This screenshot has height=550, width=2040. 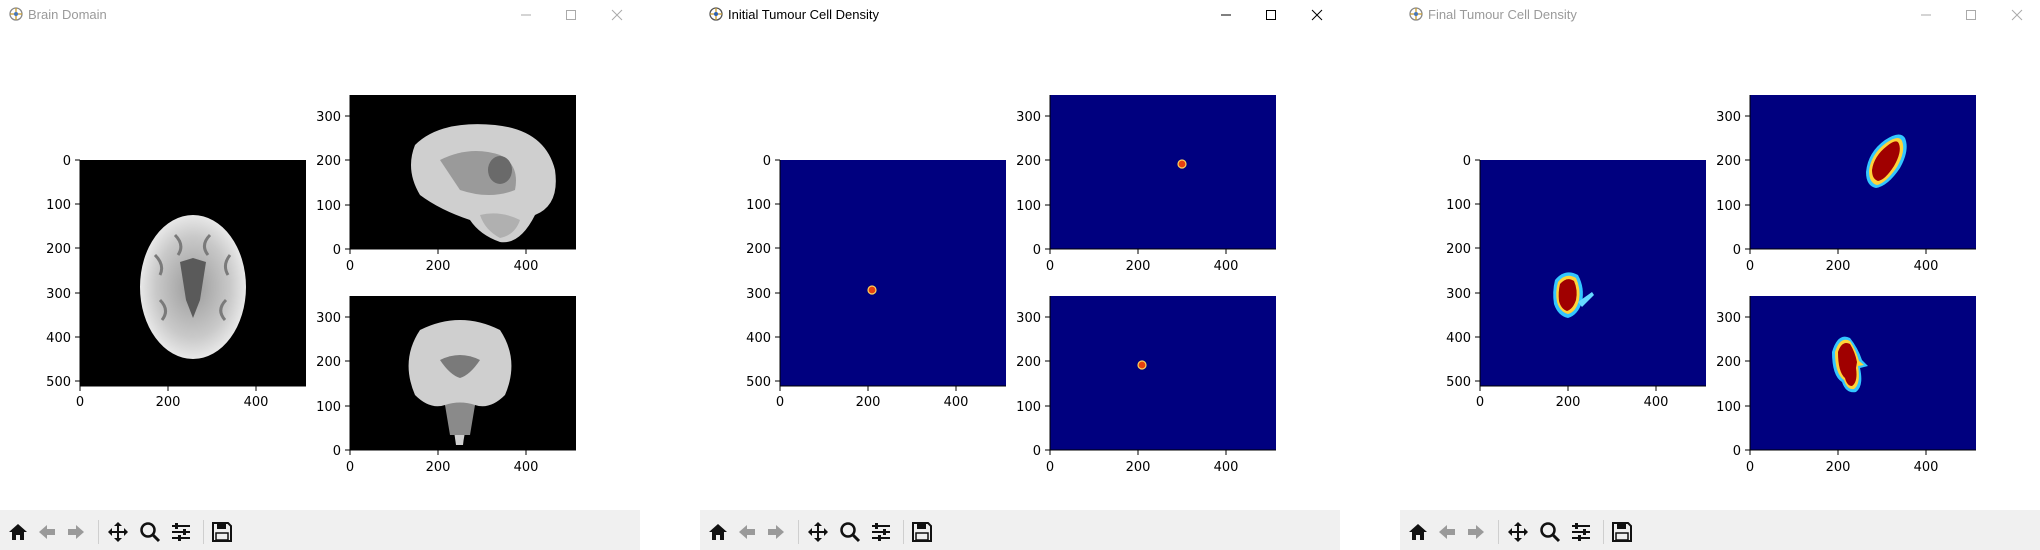 I want to click on back-arrow-icon, so click(x=747, y=532).